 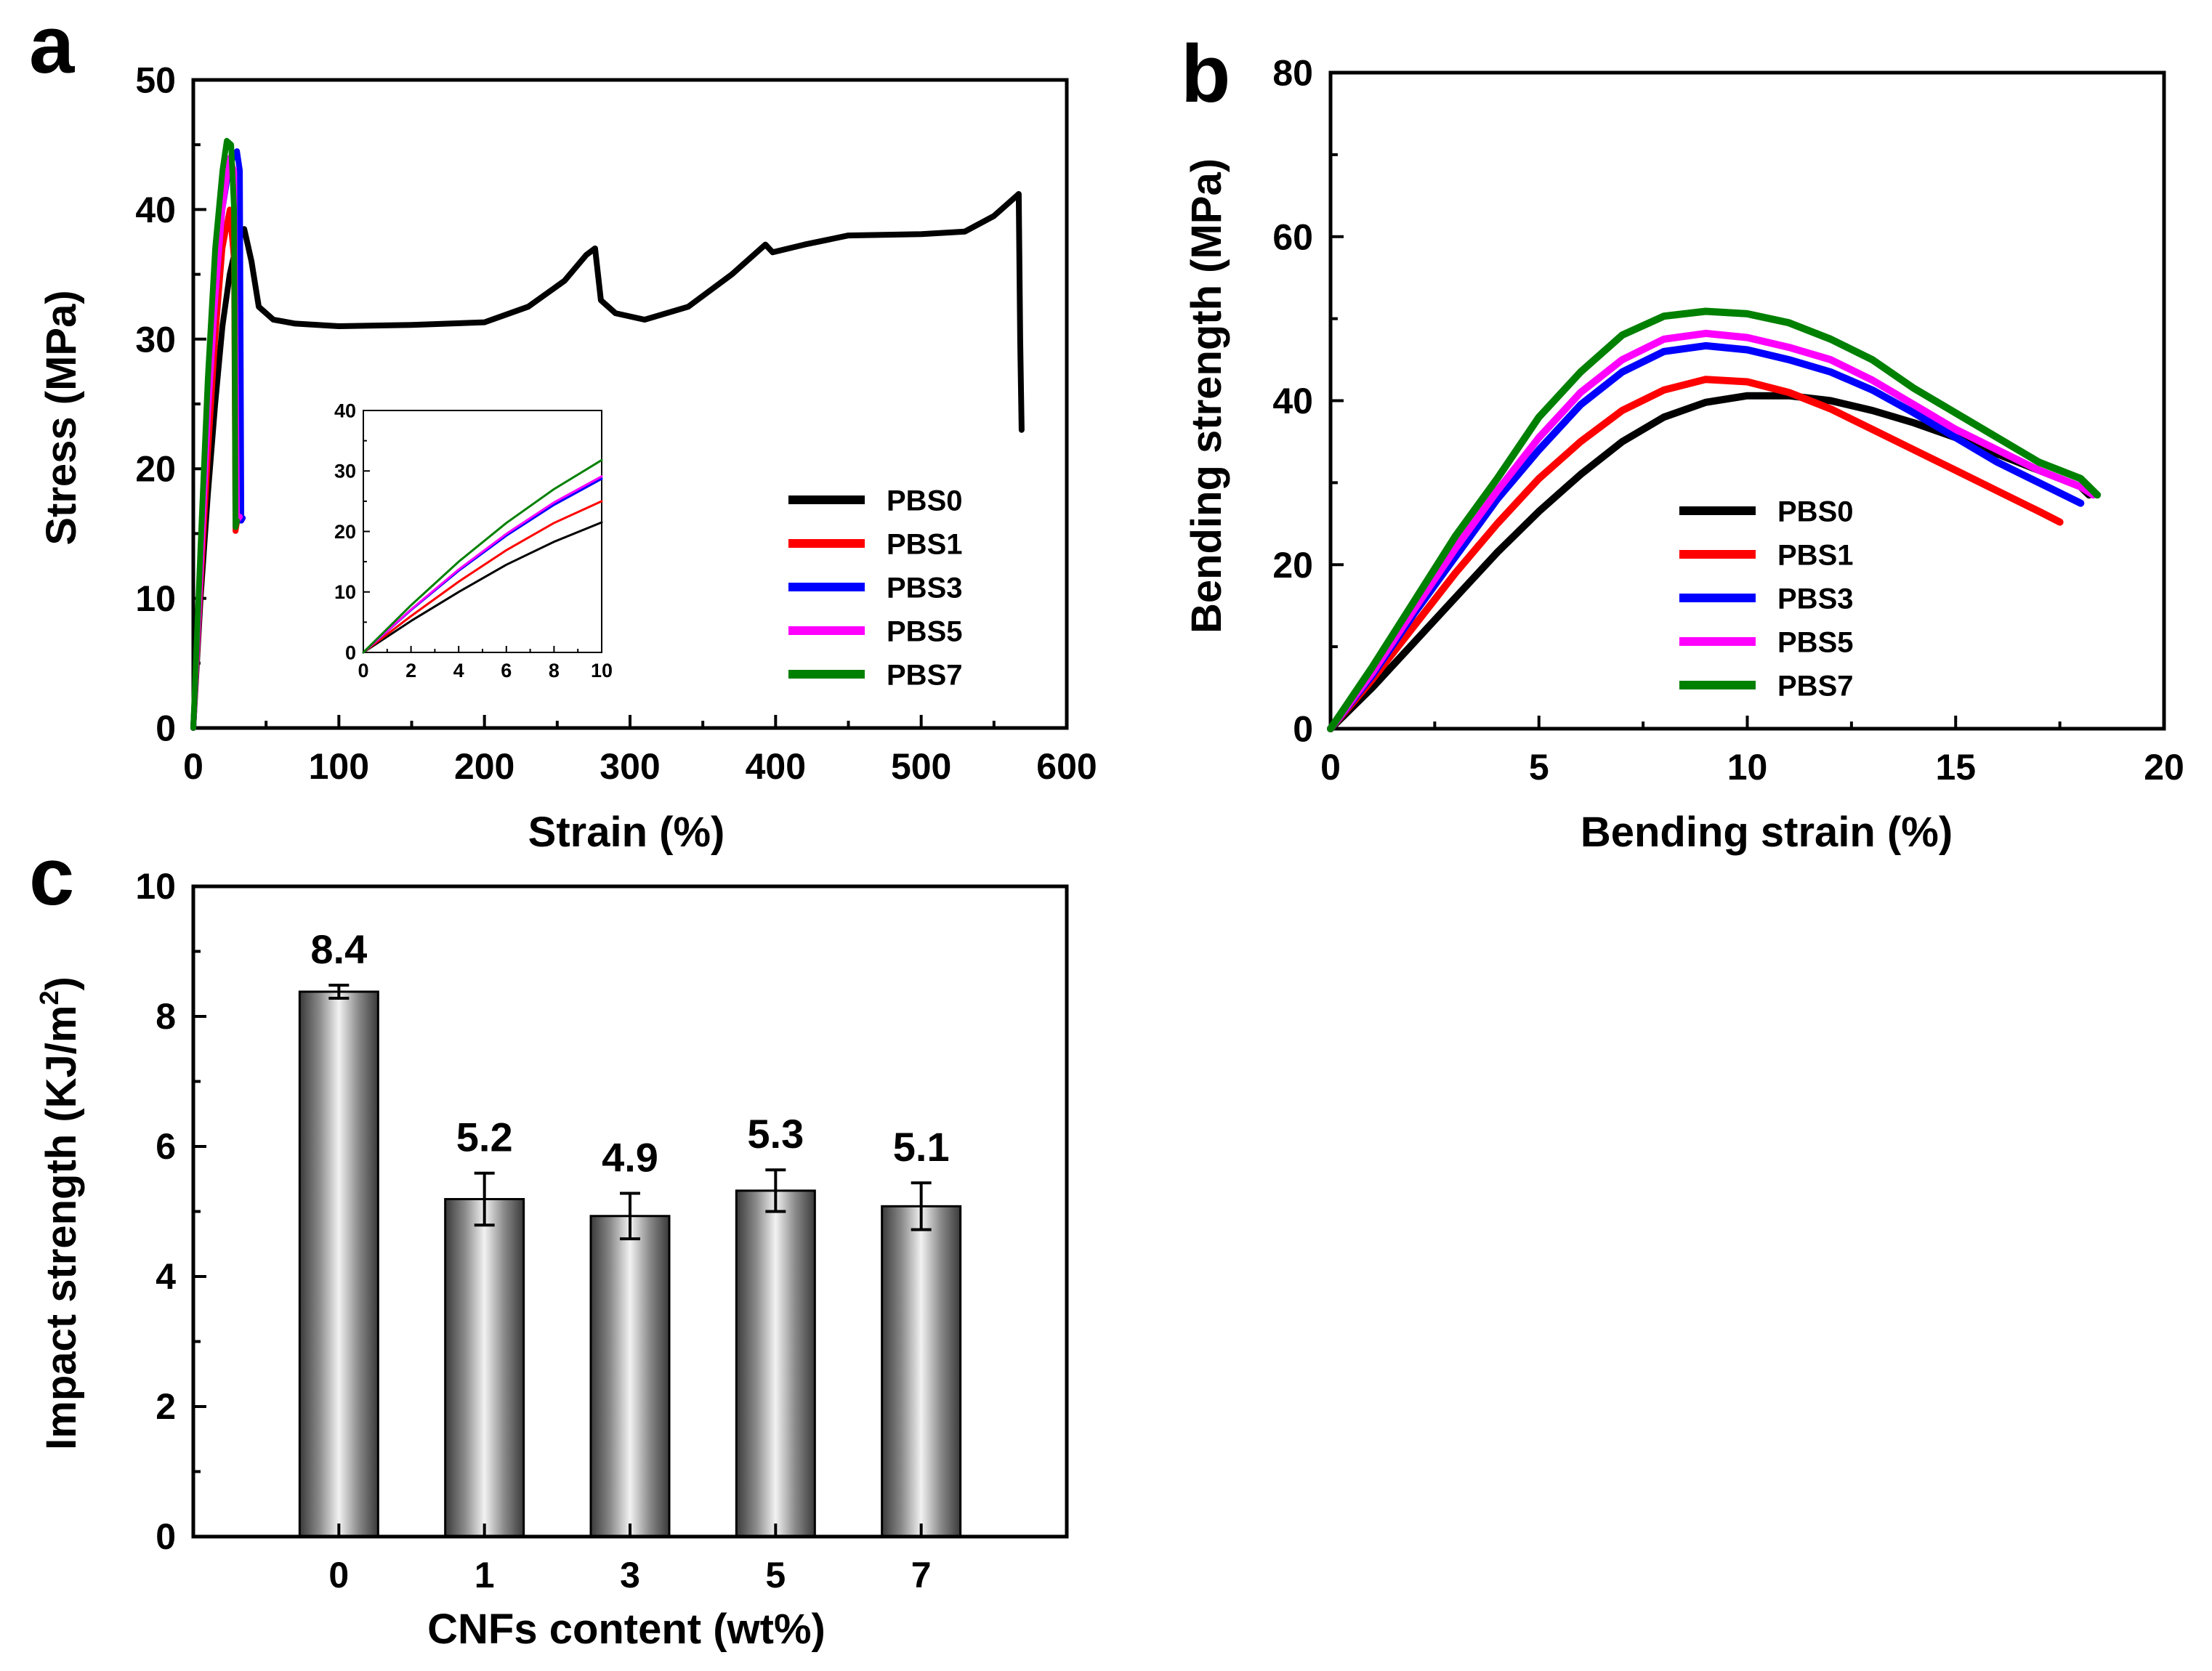 I want to click on chart-a-legend-label-pbs3: PBS3, so click(x=925, y=588).